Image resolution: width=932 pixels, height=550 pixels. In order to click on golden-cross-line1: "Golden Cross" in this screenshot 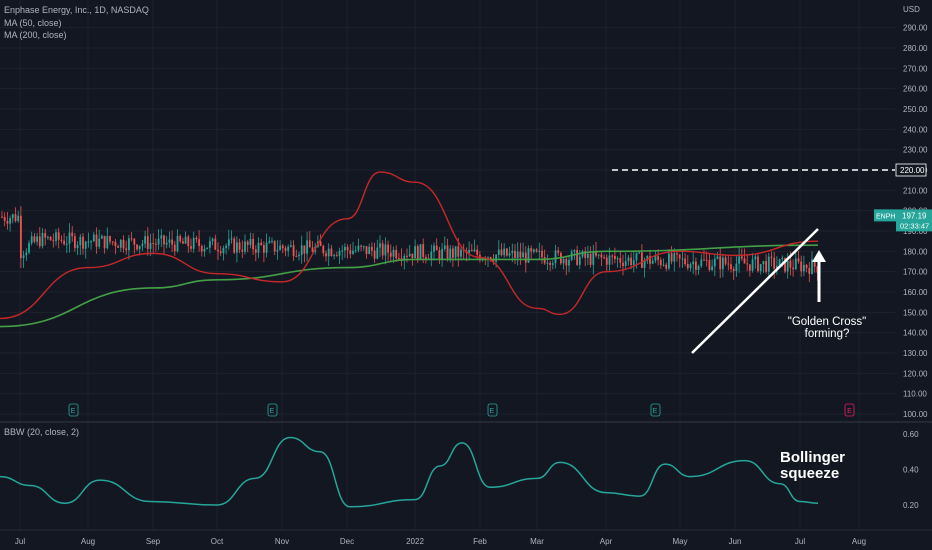, I will do `click(827, 322)`.